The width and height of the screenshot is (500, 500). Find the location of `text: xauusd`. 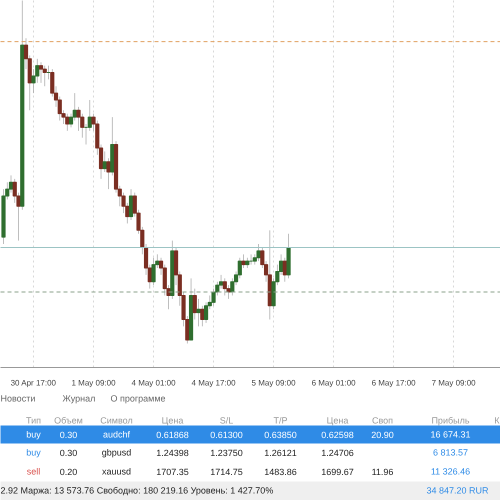

text: xauusd is located at coordinates (117, 471).